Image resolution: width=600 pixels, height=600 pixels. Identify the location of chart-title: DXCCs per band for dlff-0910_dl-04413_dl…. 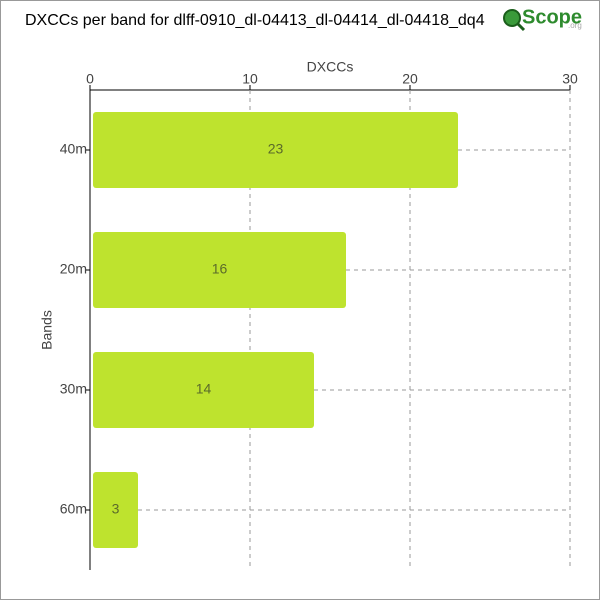
(255, 20).